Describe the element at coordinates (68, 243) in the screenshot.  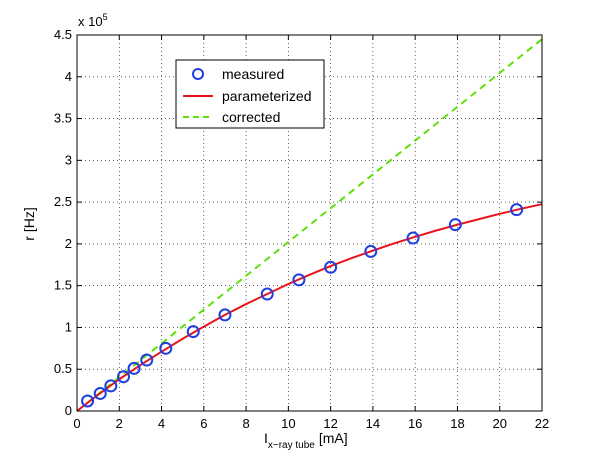
I see `y-tick-label: 2` at that location.